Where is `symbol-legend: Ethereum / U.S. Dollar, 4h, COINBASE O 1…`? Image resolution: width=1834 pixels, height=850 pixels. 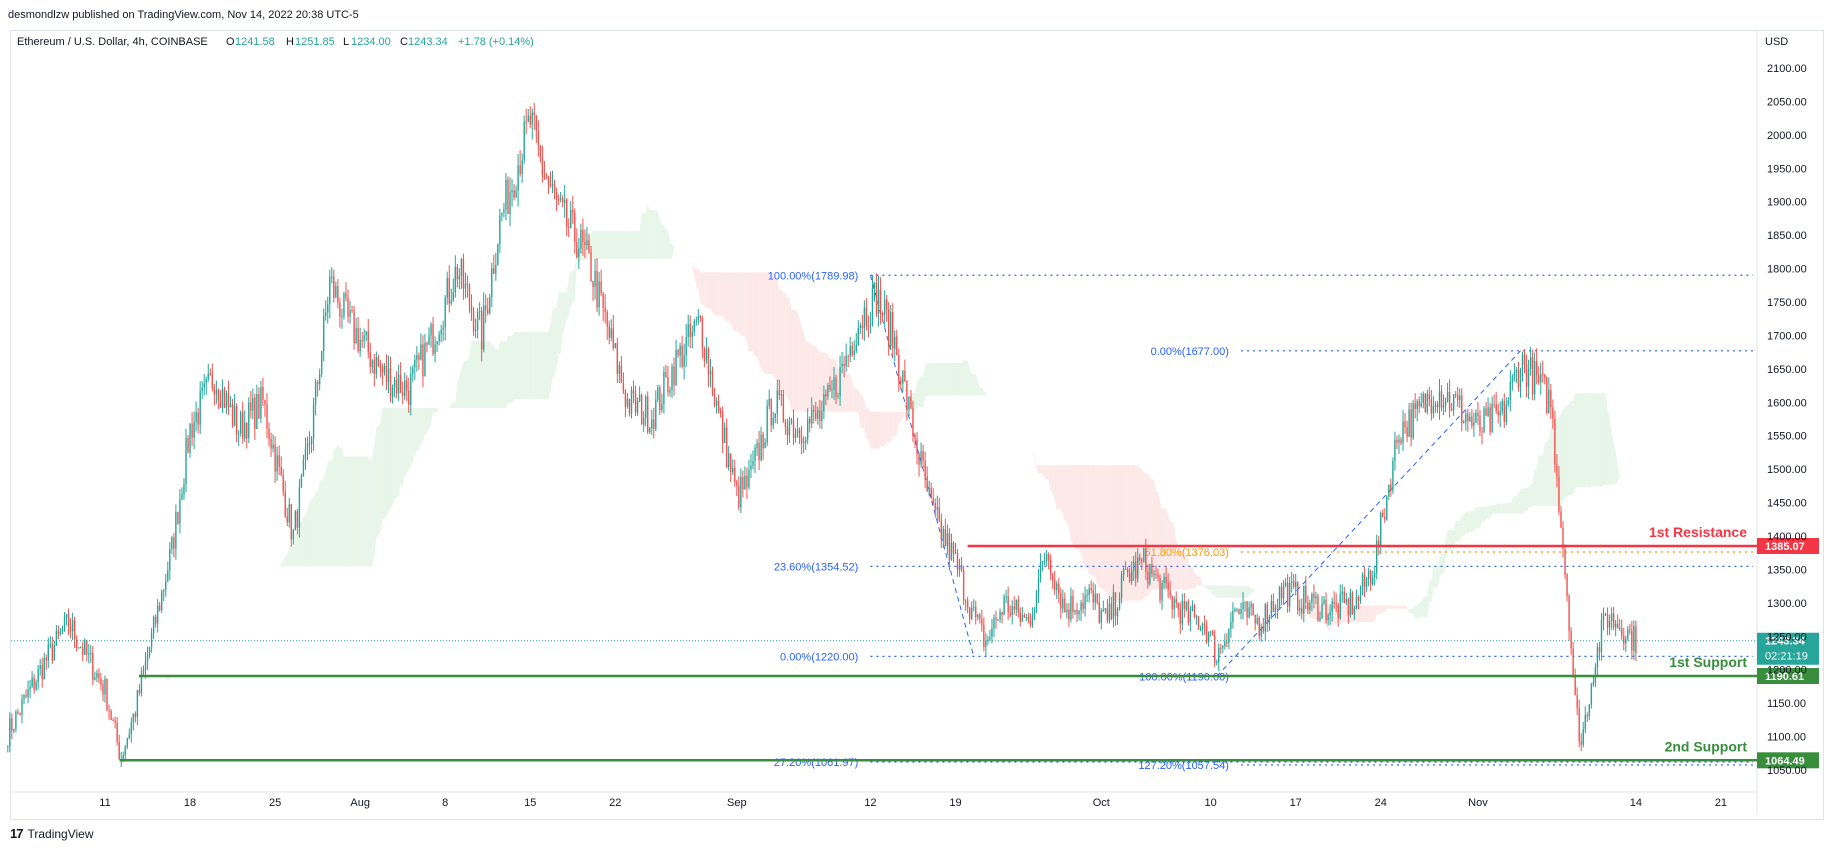
symbol-legend: Ethereum / U.S. Dollar, 4h, COINBASE O 1… is located at coordinates (275, 42).